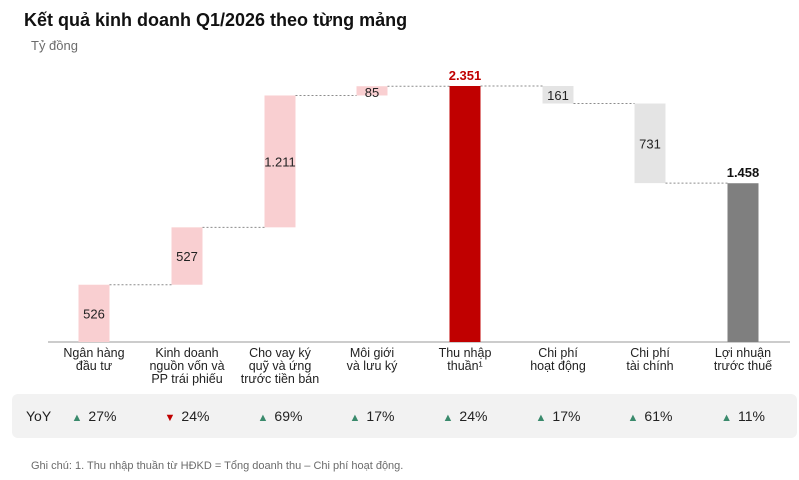  I want to click on yoy-label: YoY, so click(39, 416).